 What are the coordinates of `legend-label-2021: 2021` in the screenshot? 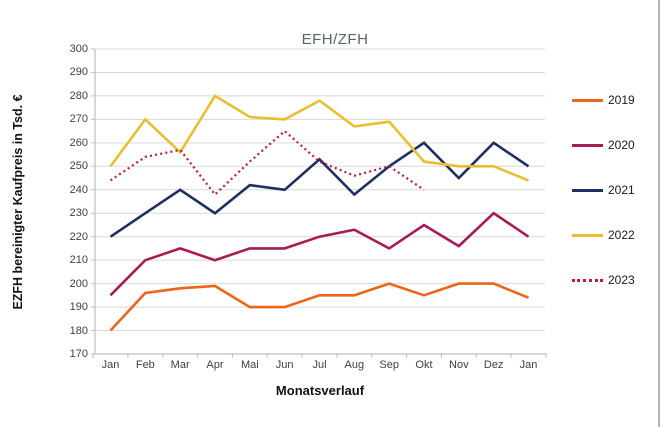 It's located at (621, 190).